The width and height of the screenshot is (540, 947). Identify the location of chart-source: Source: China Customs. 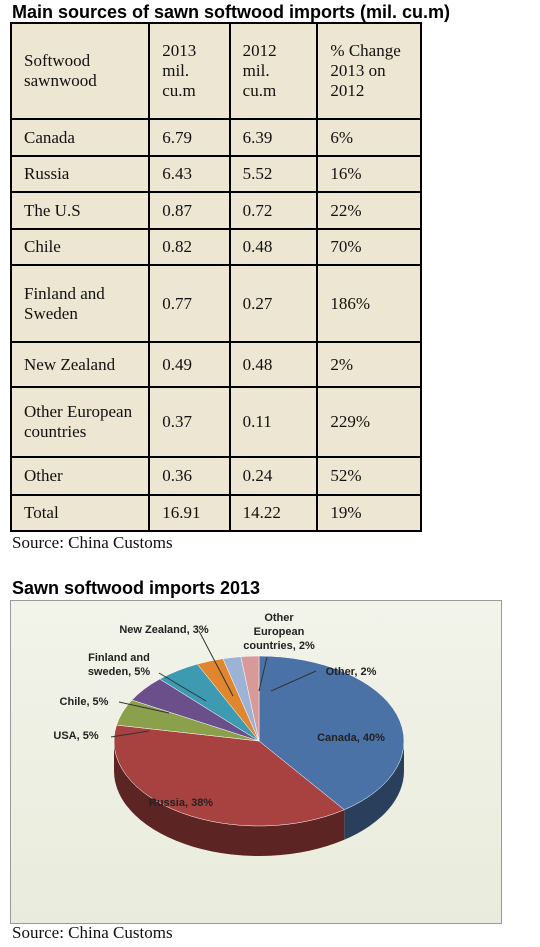
(92, 932).